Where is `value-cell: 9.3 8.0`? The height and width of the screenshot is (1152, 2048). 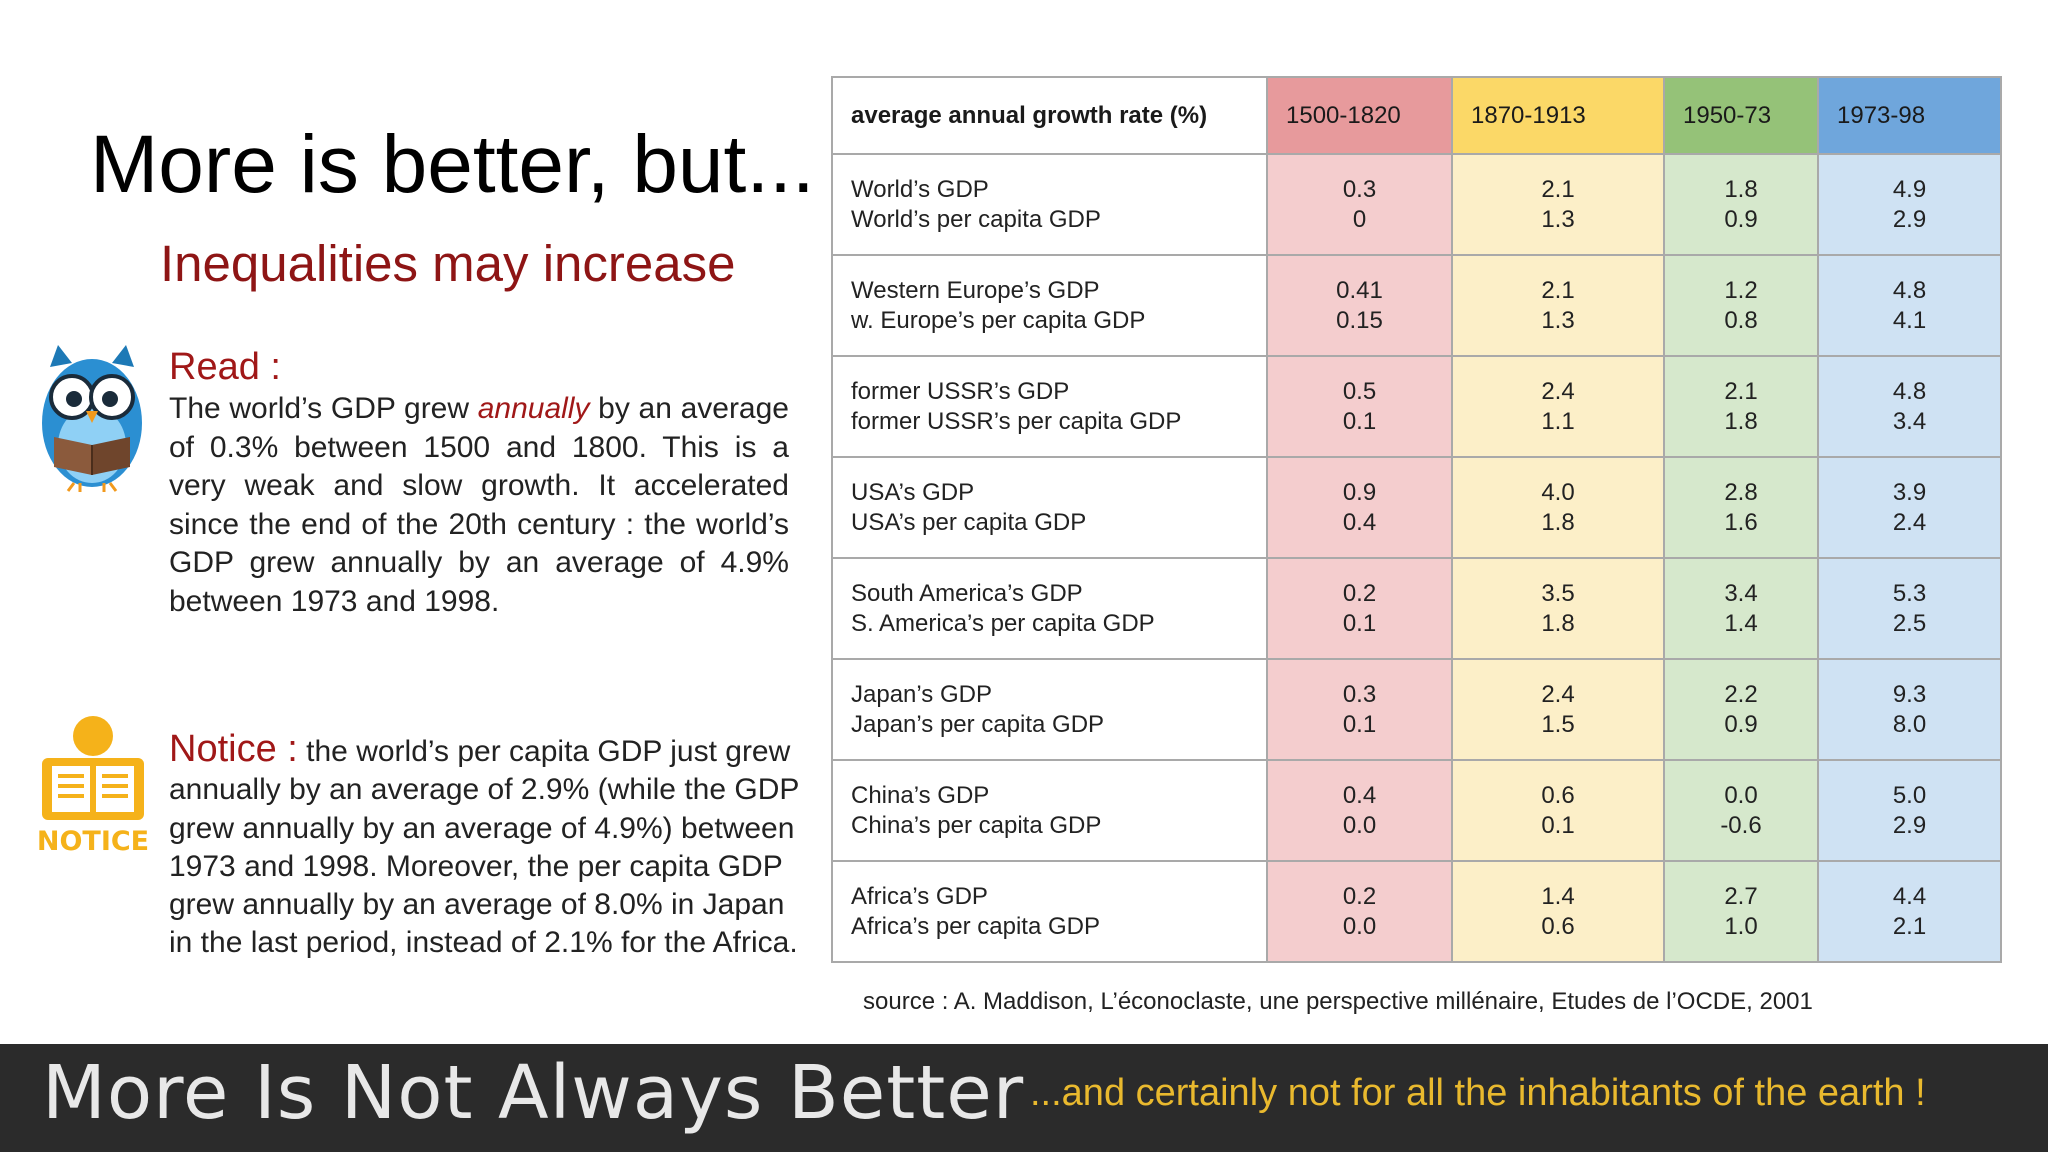
value-cell: 9.3 8.0 is located at coordinates (1909, 709).